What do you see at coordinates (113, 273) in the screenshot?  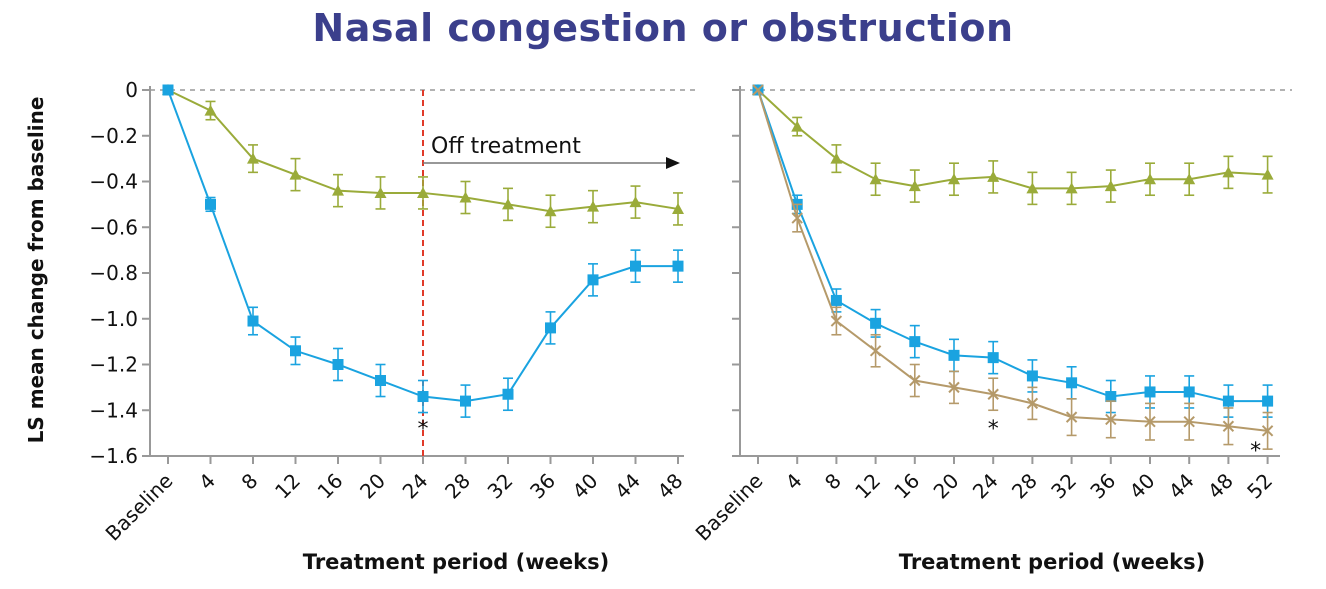 I see `y-tick-label: −0.8` at bounding box center [113, 273].